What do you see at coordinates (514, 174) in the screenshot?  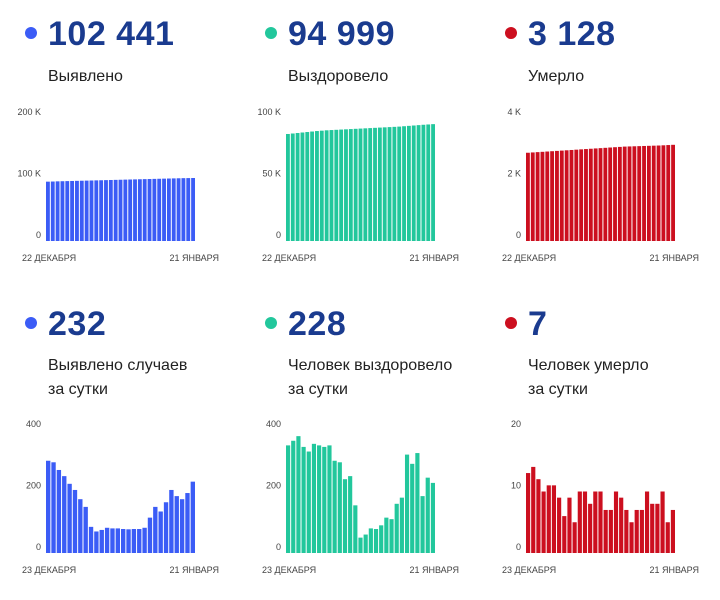 I see `y-tick-label: 2 K` at bounding box center [514, 174].